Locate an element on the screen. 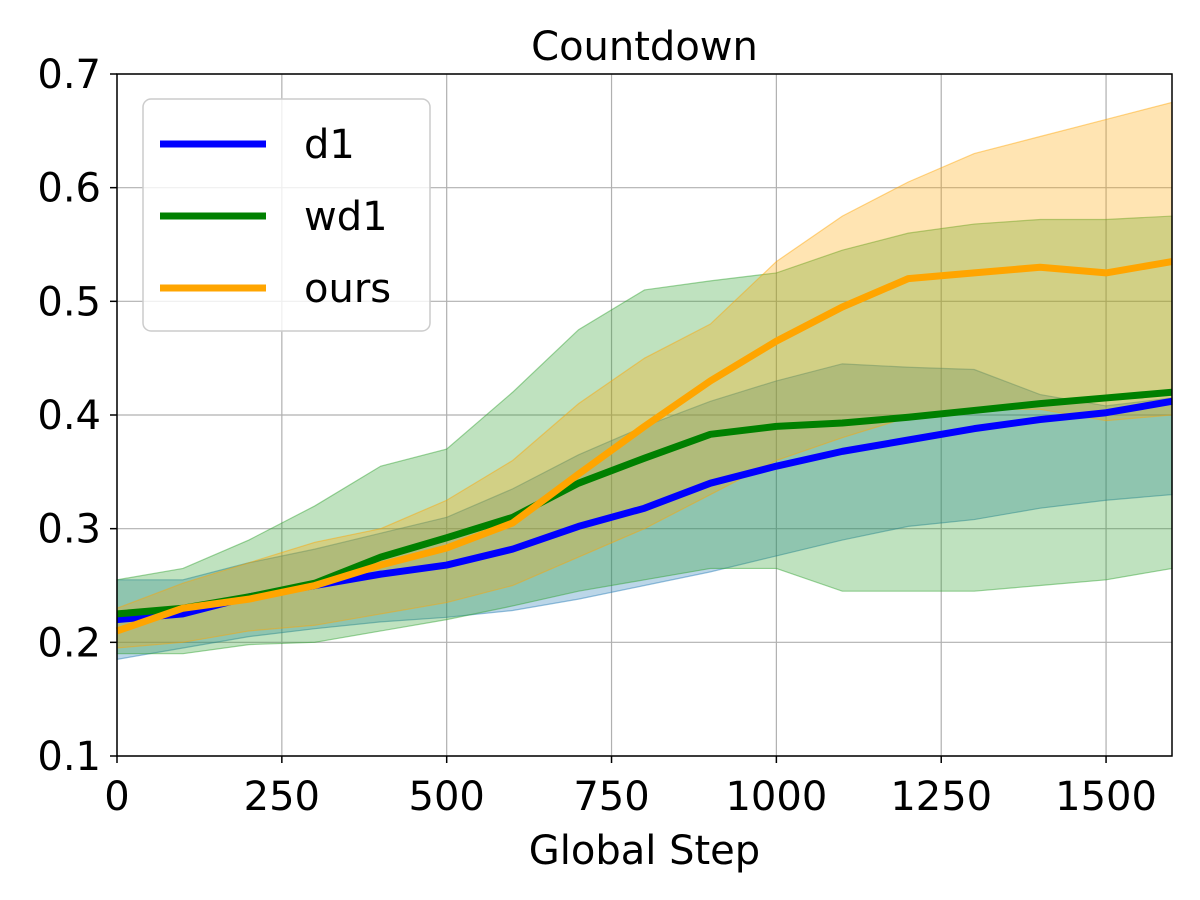  y-tick-label: 0.4 is located at coordinates (69, 416).